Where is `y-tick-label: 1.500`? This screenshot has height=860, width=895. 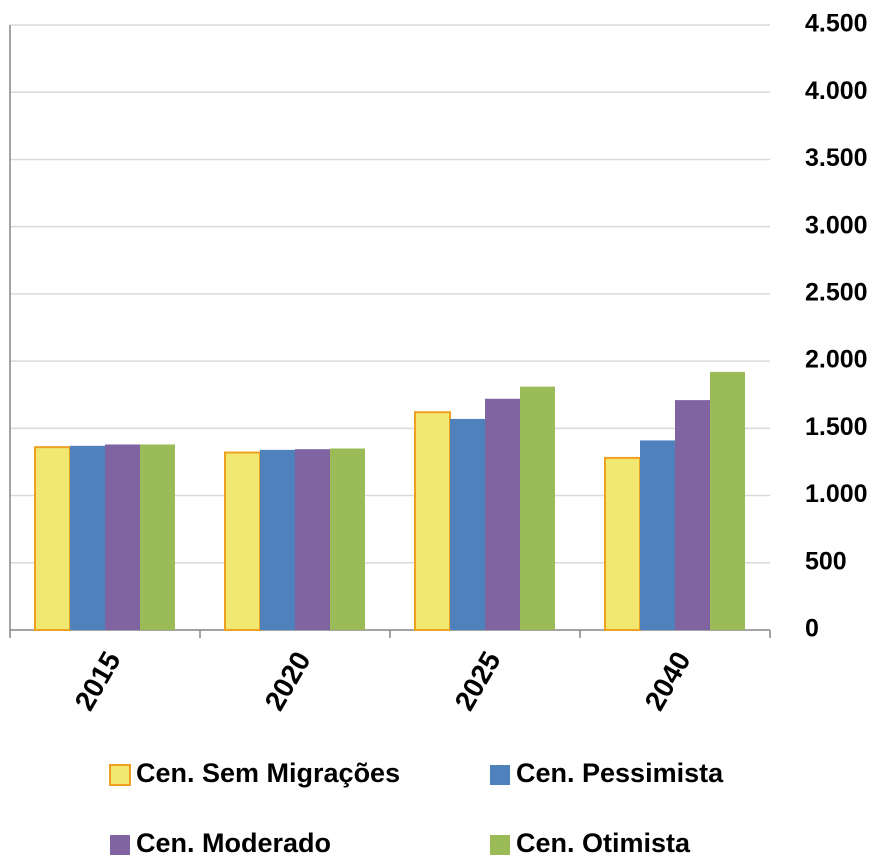
y-tick-label: 1.500 is located at coordinates (836, 427).